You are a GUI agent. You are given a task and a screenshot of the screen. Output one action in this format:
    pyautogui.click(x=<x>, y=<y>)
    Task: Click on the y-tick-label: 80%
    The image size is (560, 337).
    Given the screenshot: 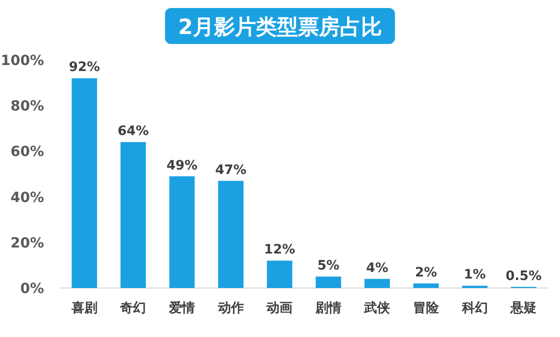 What is the action you would take?
    pyautogui.click(x=27, y=106)
    